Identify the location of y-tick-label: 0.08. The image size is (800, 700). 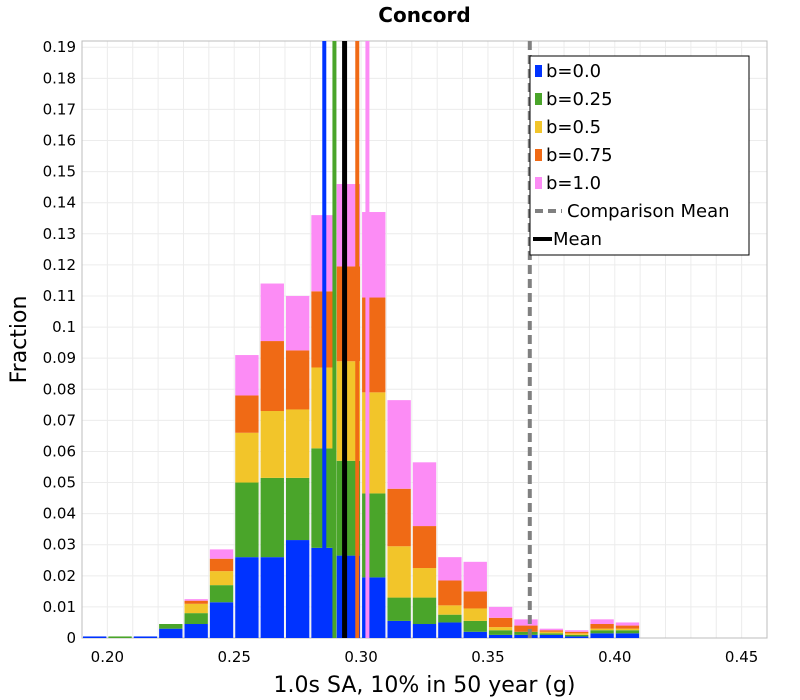
(59, 389).